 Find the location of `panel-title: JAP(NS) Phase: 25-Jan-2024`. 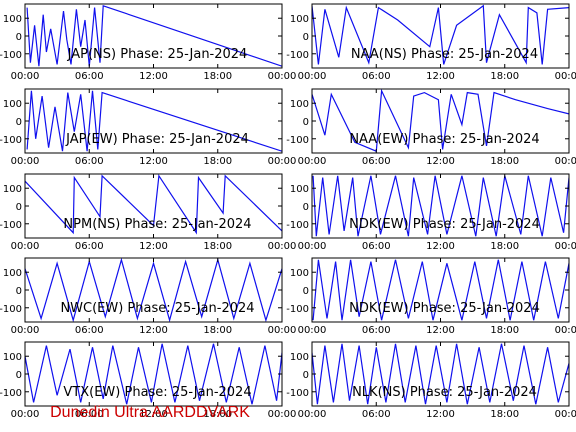

panel-title: JAP(NS) Phase: 25-Jan-2024 is located at coordinates (157, 54).